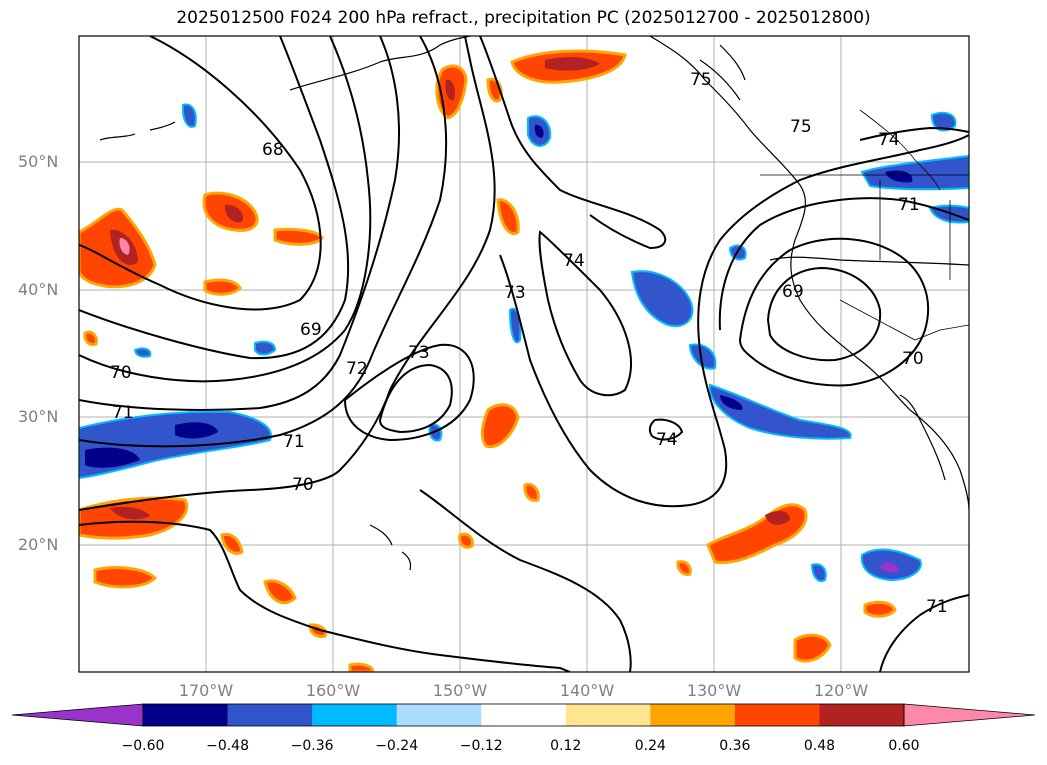 The width and height of the screenshot is (1047, 765). What do you see at coordinates (397, 746) in the screenshot?
I see `colorbar-tick-label: −0.24` at bounding box center [397, 746].